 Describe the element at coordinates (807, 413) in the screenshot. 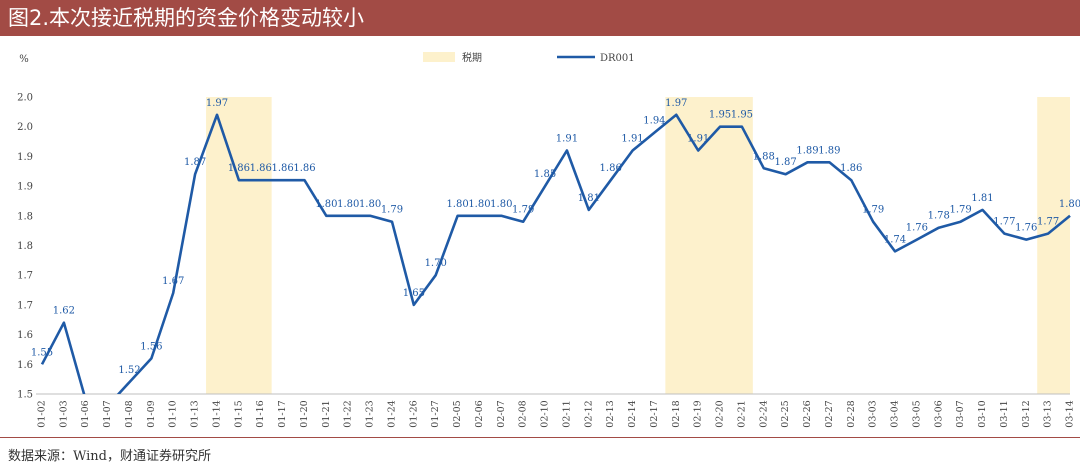

I see `x-tick-label: 02-26` at that location.